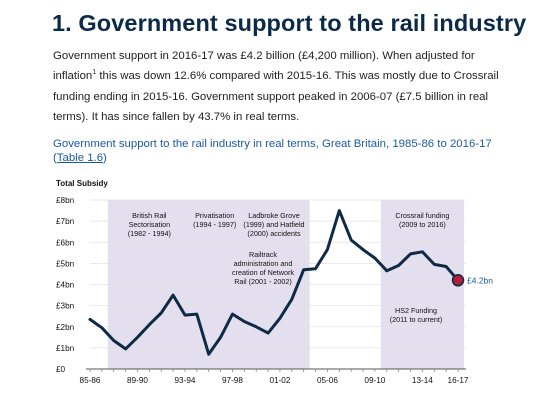 This screenshot has height=411, width=540. What do you see at coordinates (214, 224) in the screenshot?
I see `band-label-1: (1994 - 1997)` at bounding box center [214, 224].